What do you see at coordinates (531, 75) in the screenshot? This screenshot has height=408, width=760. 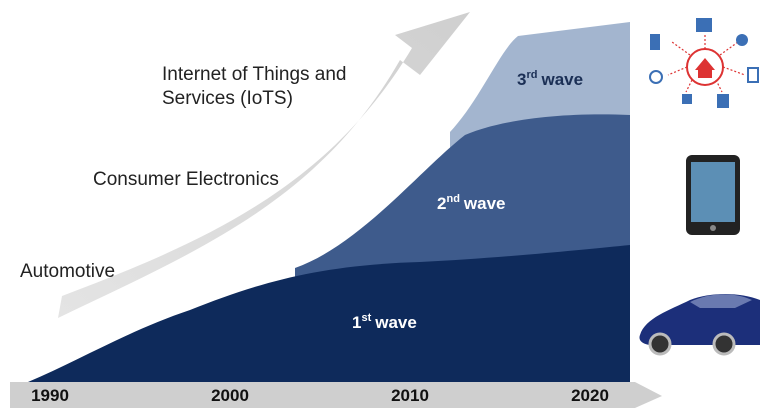 I see `wave-sup: rd` at bounding box center [531, 75].